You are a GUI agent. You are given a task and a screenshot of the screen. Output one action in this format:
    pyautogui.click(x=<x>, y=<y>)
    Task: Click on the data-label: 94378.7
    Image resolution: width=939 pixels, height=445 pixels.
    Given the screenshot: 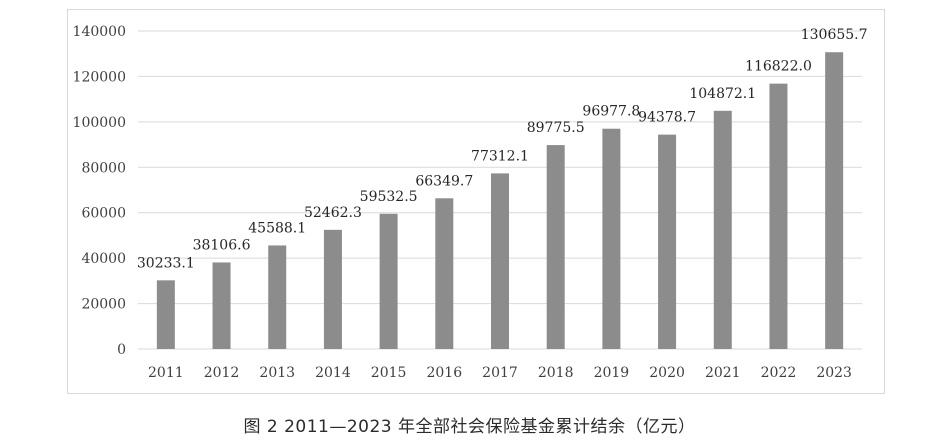 What is the action you would take?
    pyautogui.click(x=667, y=118)
    